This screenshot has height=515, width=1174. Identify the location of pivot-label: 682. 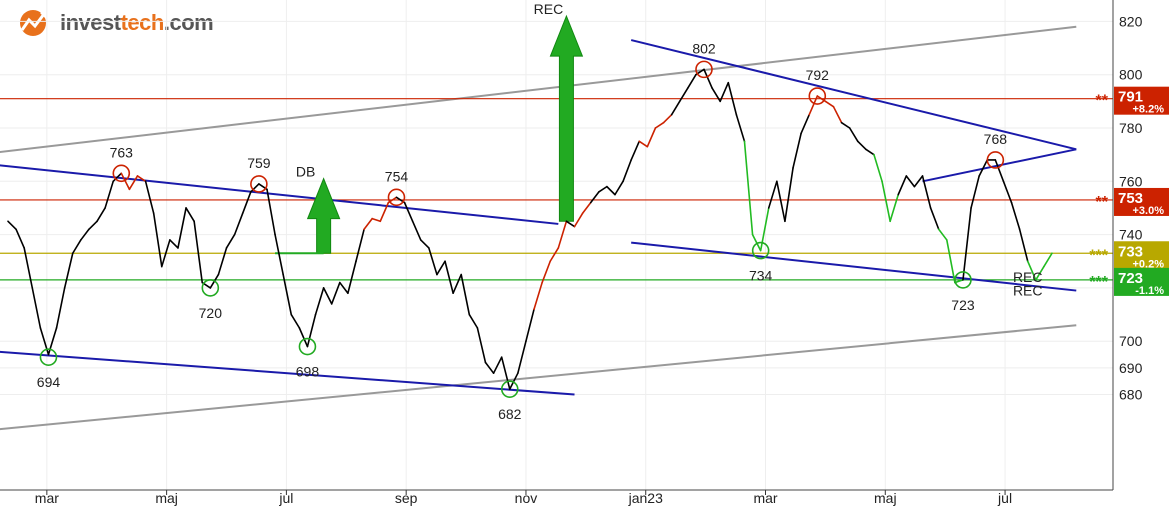
(510, 414).